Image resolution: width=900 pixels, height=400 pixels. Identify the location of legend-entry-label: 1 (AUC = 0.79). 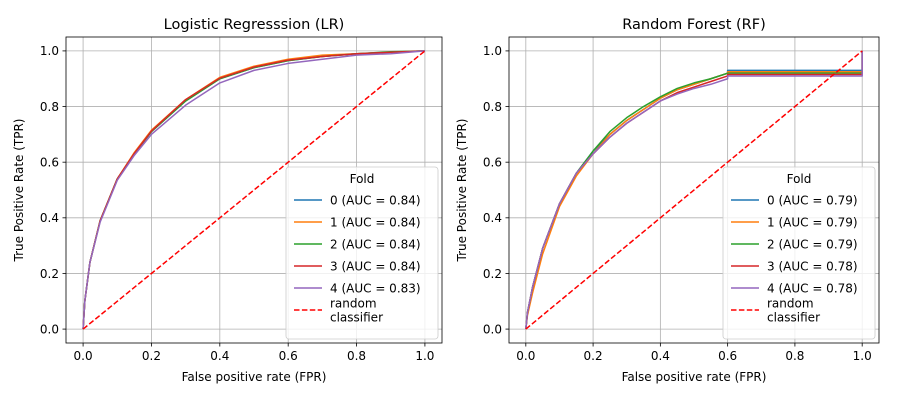
(812, 222).